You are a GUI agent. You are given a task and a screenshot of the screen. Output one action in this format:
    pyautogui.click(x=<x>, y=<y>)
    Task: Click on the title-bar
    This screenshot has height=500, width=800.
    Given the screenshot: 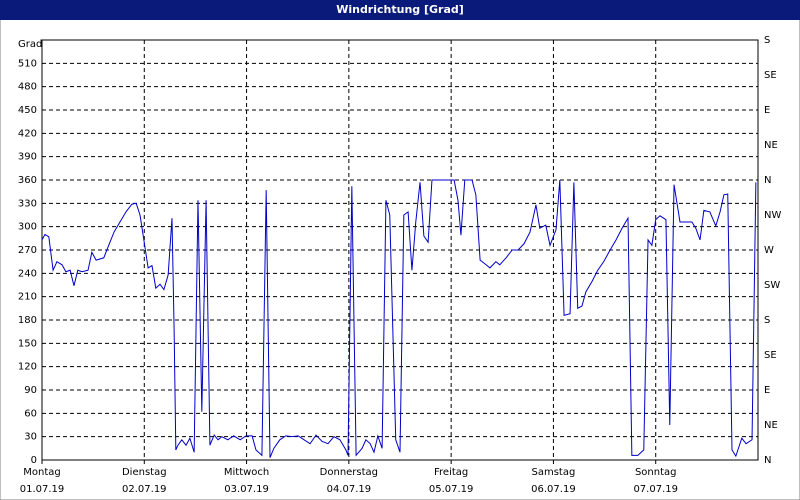 What is the action you would take?
    pyautogui.click(x=400, y=10)
    